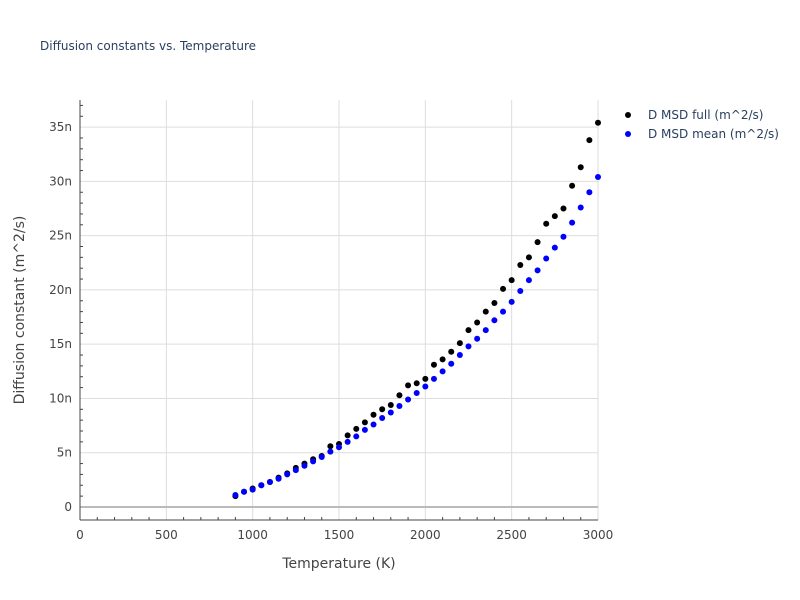 The width and height of the screenshot is (800, 600). What do you see at coordinates (705, 115) in the screenshot?
I see `legend-label: D MSD full (m^2/s)` at bounding box center [705, 115].